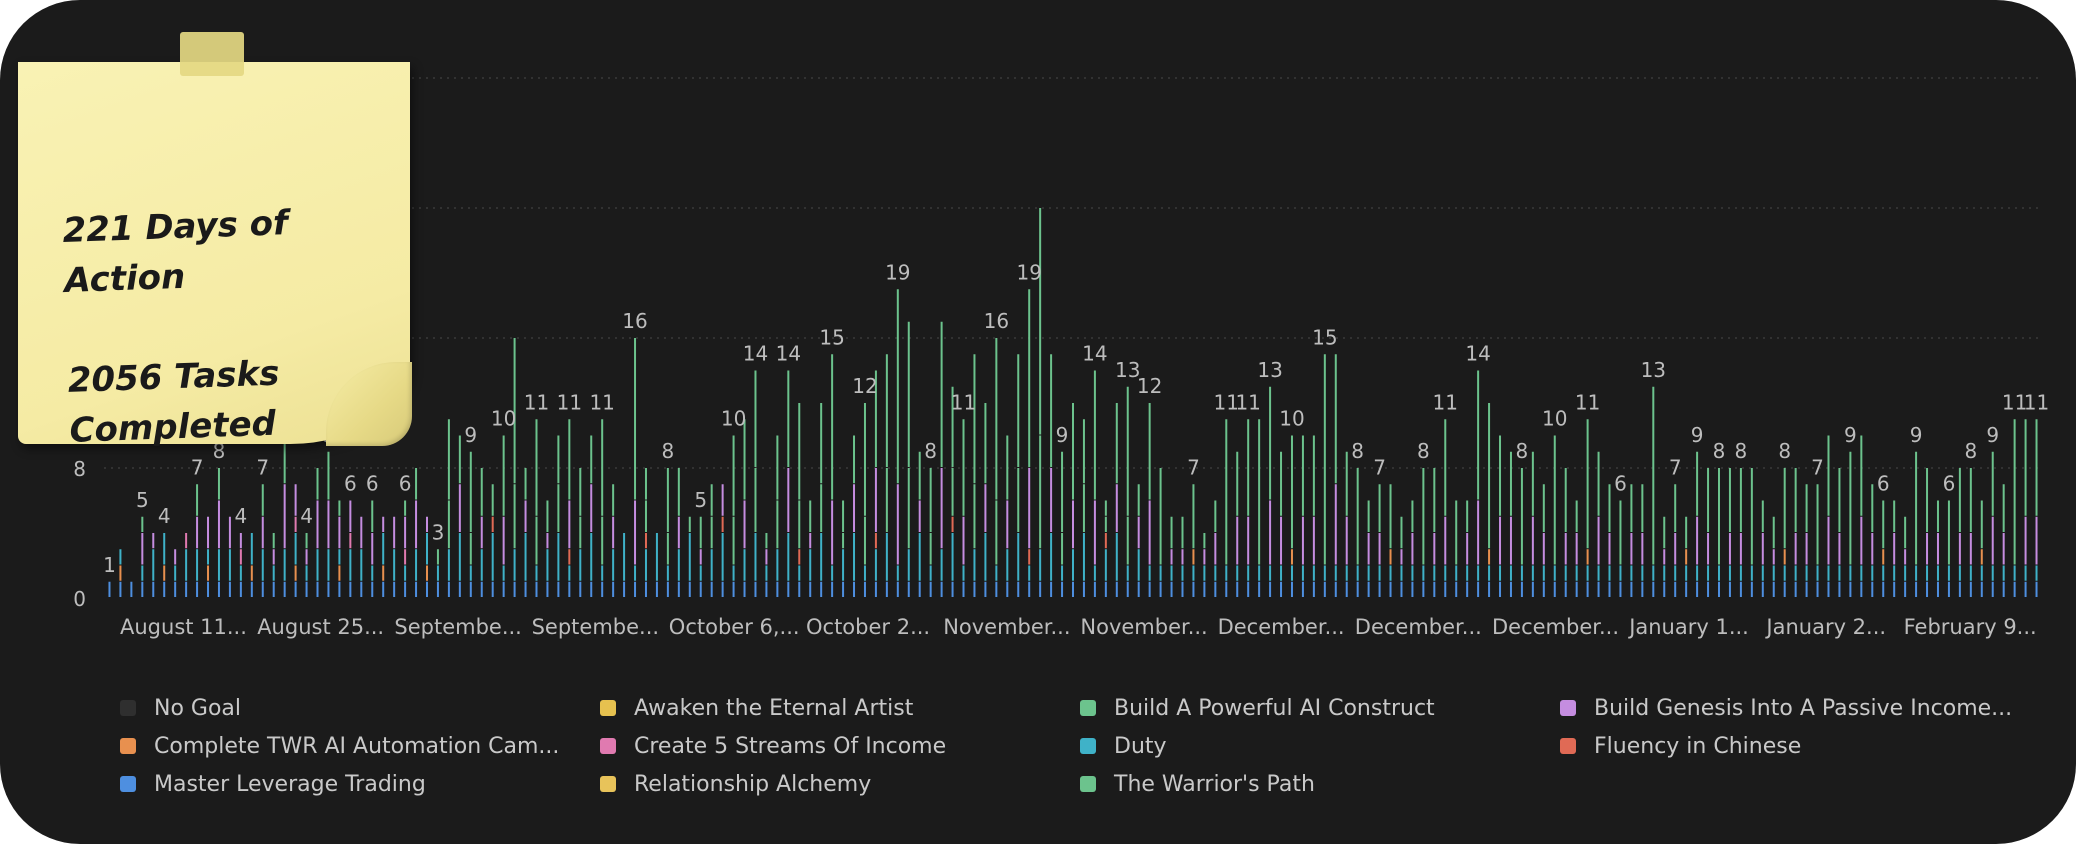 The height and width of the screenshot is (844, 2076). Describe the element at coordinates (1680, 746) in the screenshot. I see `legend-item: Fluency in Chinese` at that location.